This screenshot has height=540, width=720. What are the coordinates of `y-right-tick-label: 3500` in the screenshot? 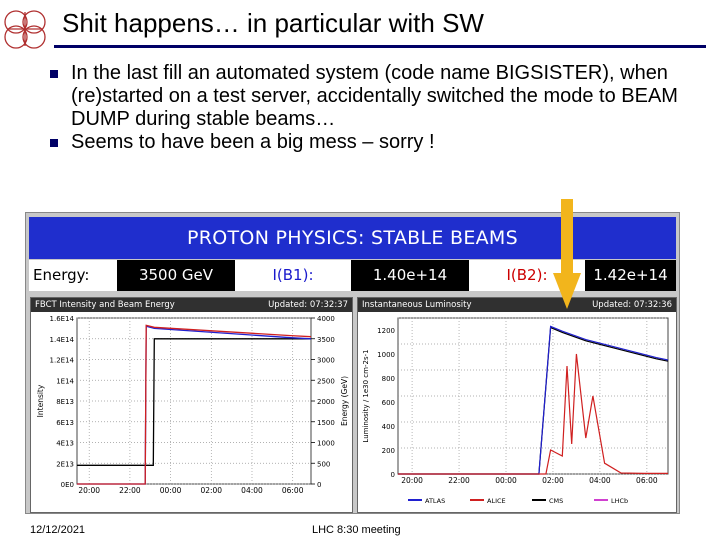 It's located at (326, 340).